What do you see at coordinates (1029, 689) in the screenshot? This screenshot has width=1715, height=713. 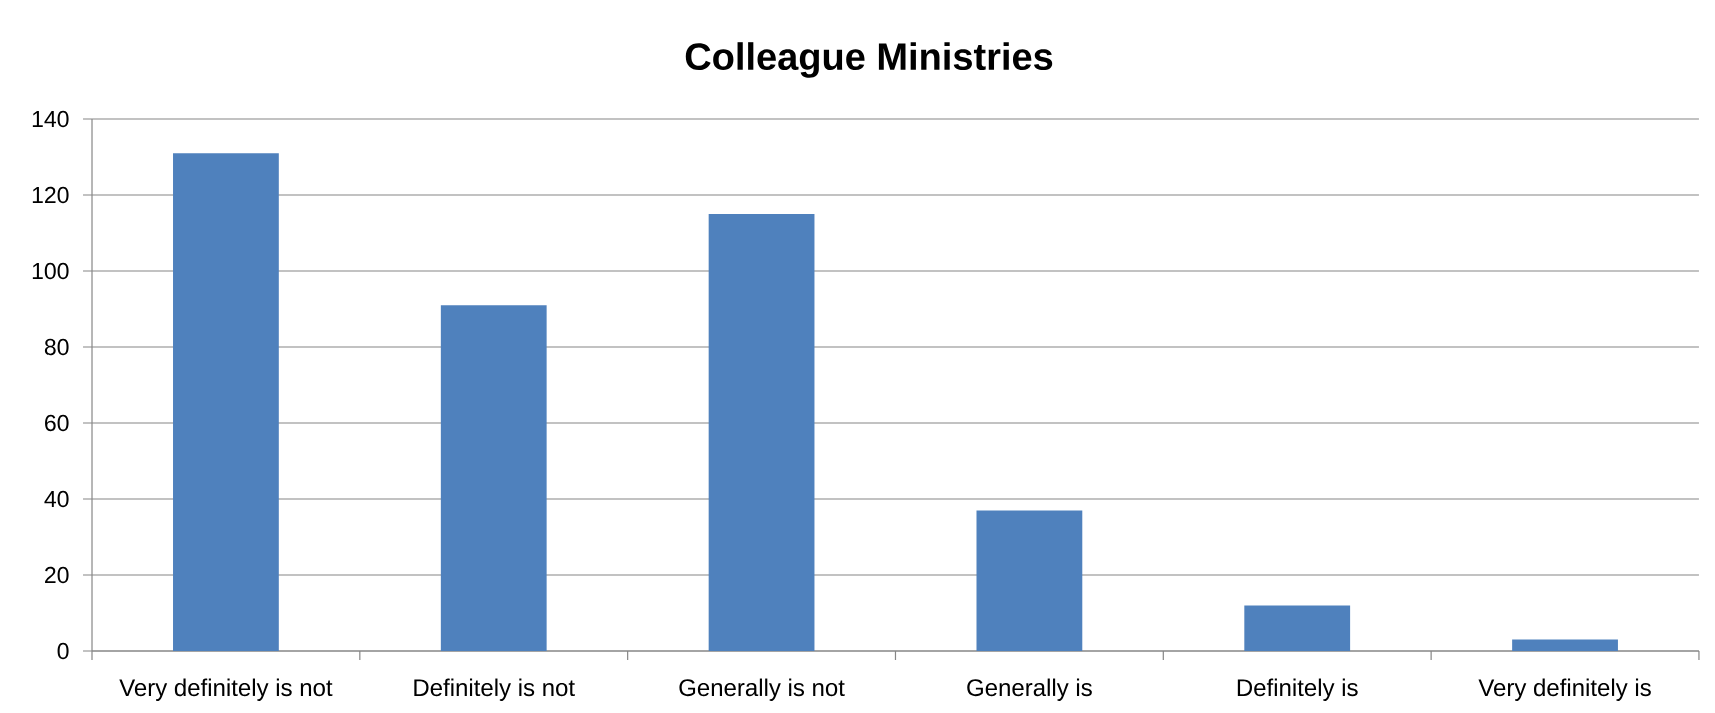 I see `x-tick-label: Generally is` at bounding box center [1029, 689].